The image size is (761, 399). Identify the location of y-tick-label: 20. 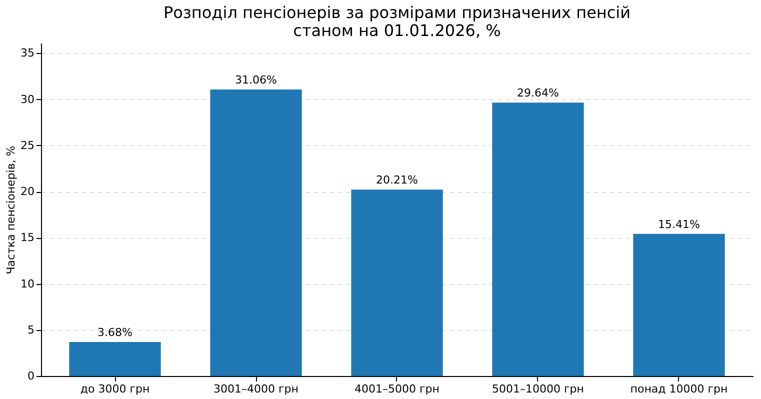
(27, 191).